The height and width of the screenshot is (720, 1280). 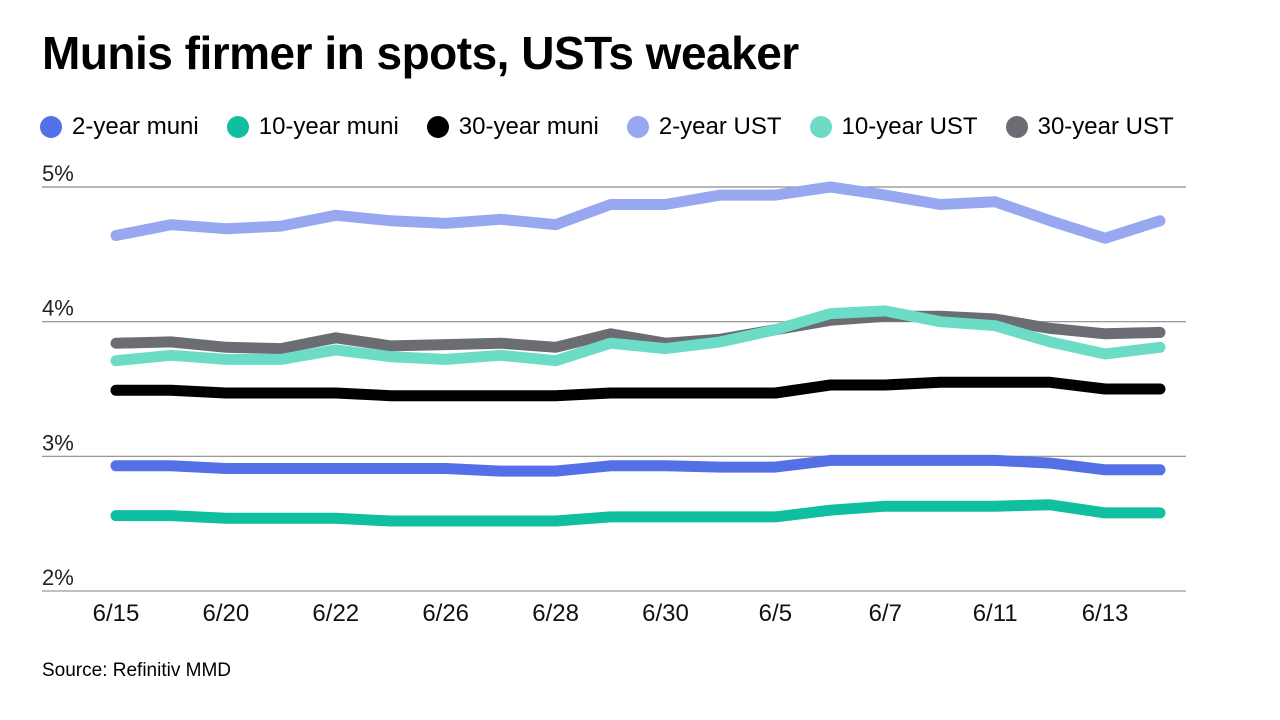 I want to click on legend-item: 10-year muni, so click(x=312, y=127).